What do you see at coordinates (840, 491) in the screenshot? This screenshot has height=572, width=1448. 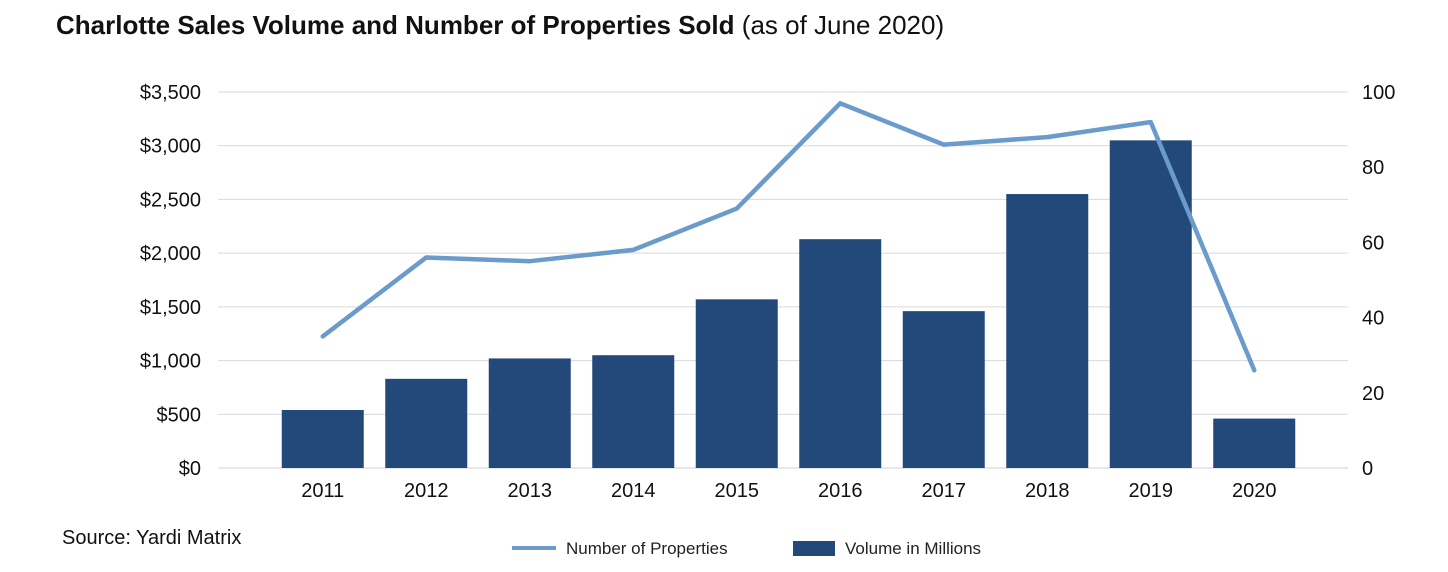 I see `x-tick-label: 2016` at bounding box center [840, 491].